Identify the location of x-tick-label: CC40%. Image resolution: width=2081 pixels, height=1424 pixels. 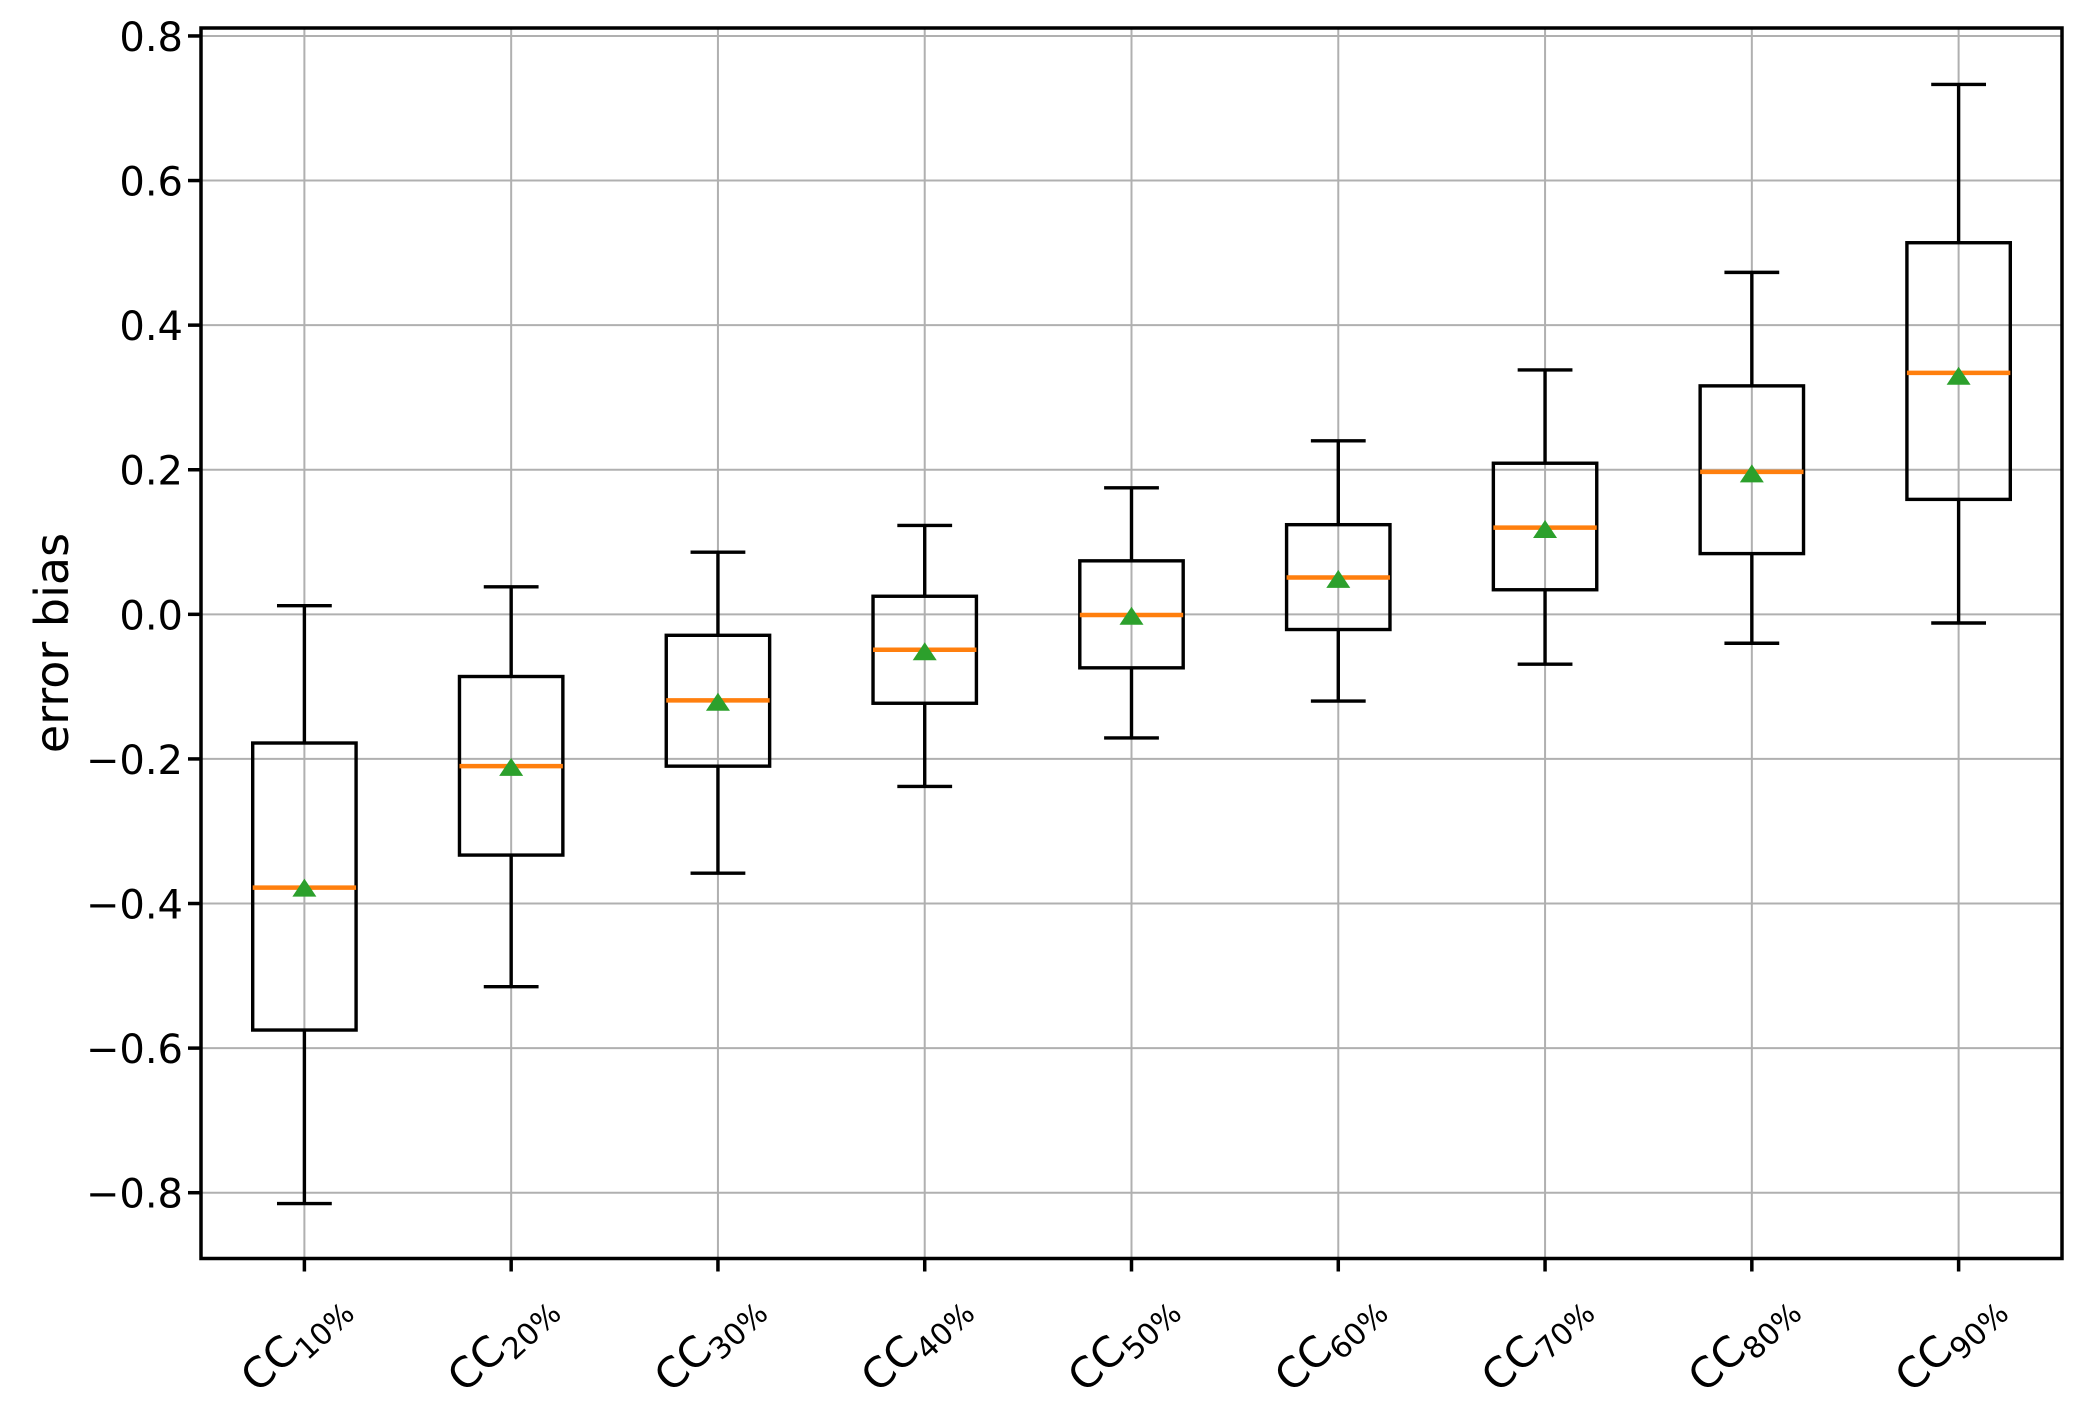
(916, 1343).